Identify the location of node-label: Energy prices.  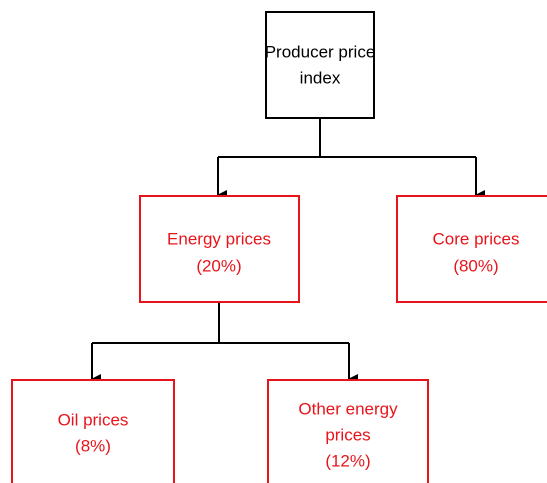
(219, 238).